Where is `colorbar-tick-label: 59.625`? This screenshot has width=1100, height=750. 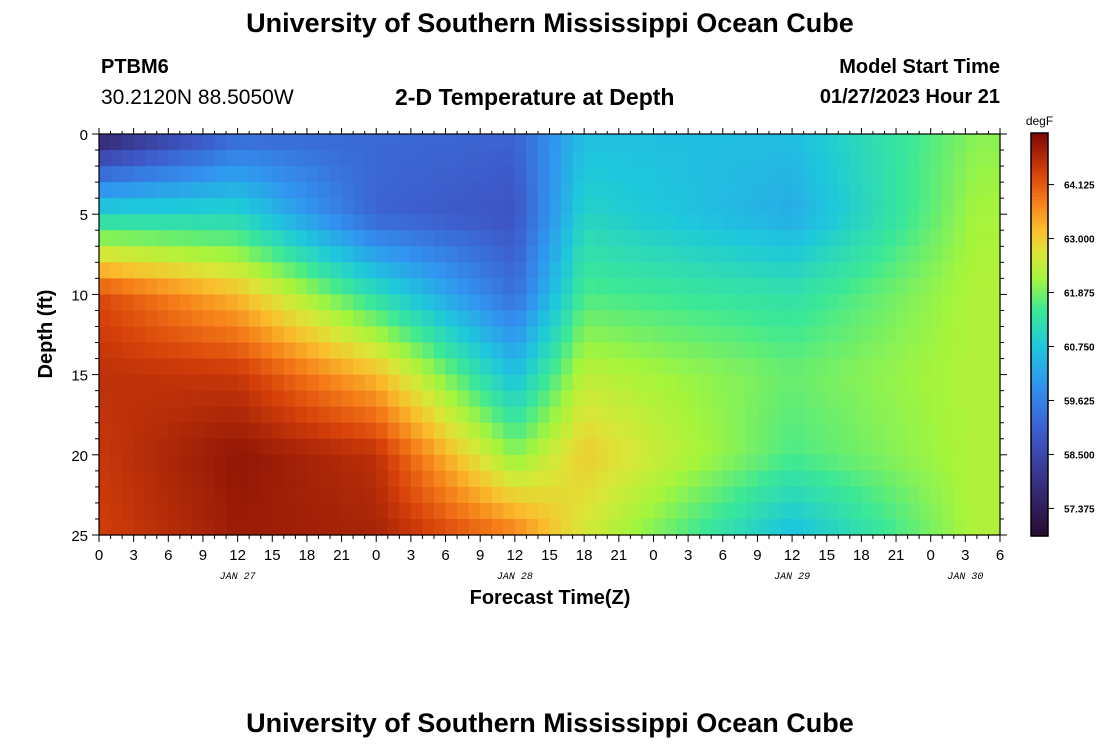 colorbar-tick-label: 59.625 is located at coordinates (1079, 401).